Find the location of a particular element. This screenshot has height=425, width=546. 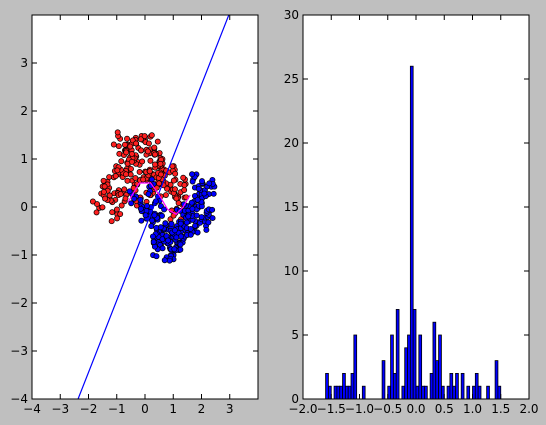

x-tick-label: −2 is located at coordinates (89, 409).